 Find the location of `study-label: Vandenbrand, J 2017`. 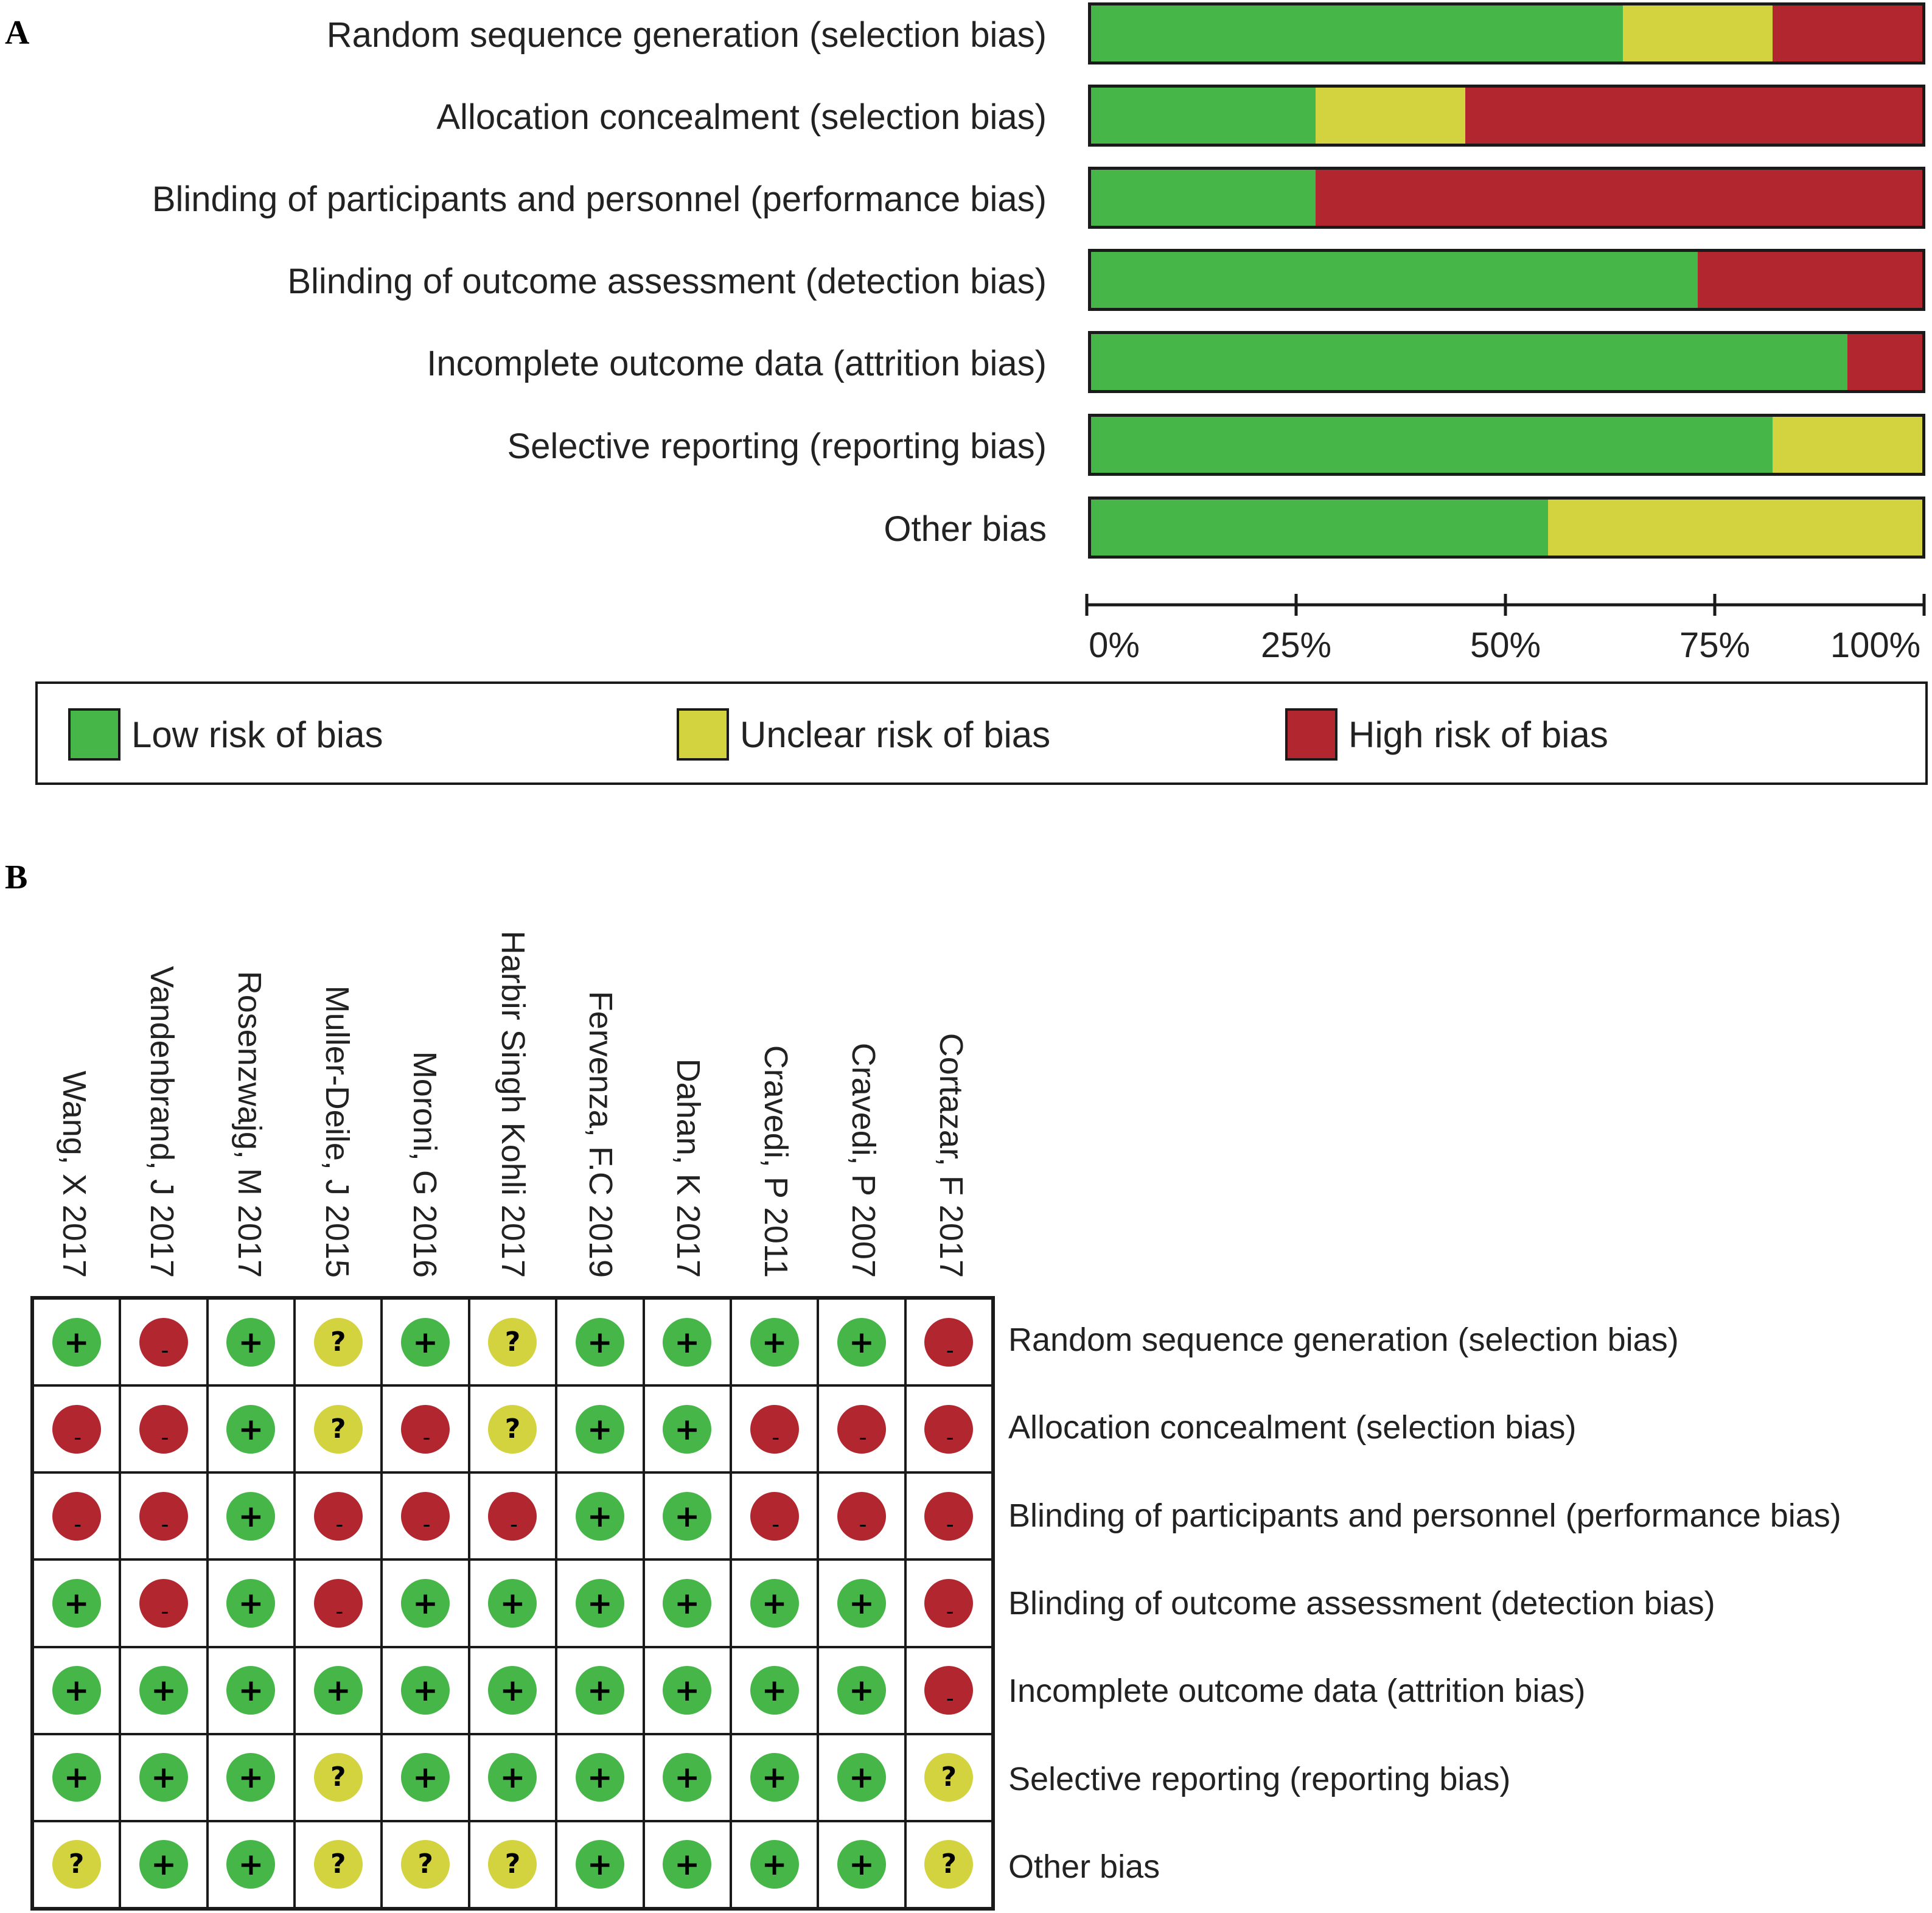

study-label: Vandenbrand, J 2017 is located at coordinates (162, 1122).